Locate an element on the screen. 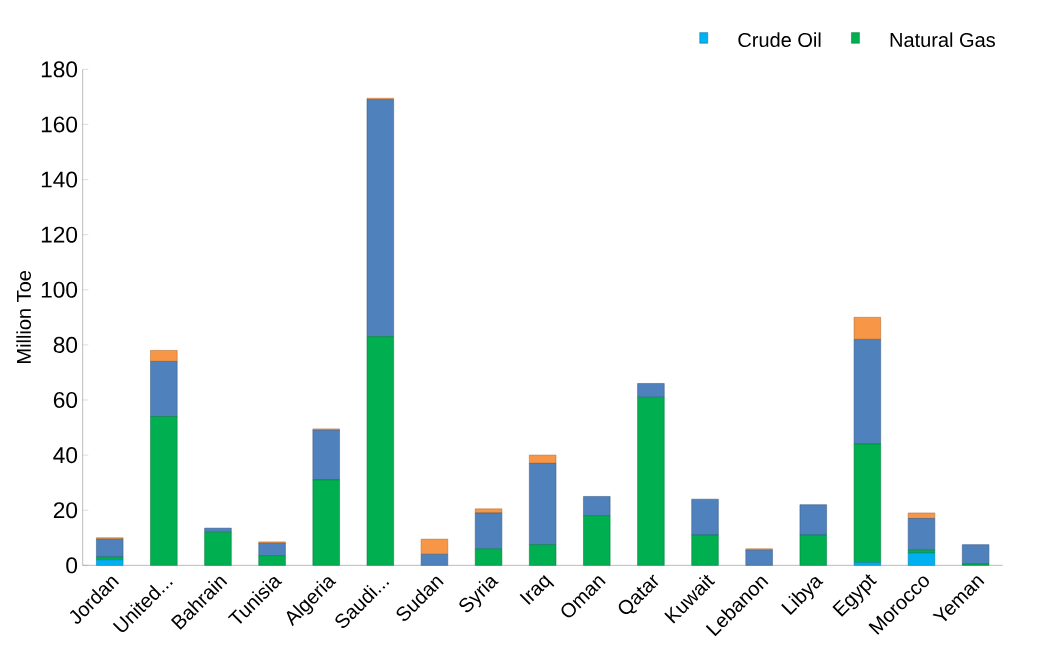 The height and width of the screenshot is (672, 1046). y-tick-label: 160 is located at coordinates (59, 124).